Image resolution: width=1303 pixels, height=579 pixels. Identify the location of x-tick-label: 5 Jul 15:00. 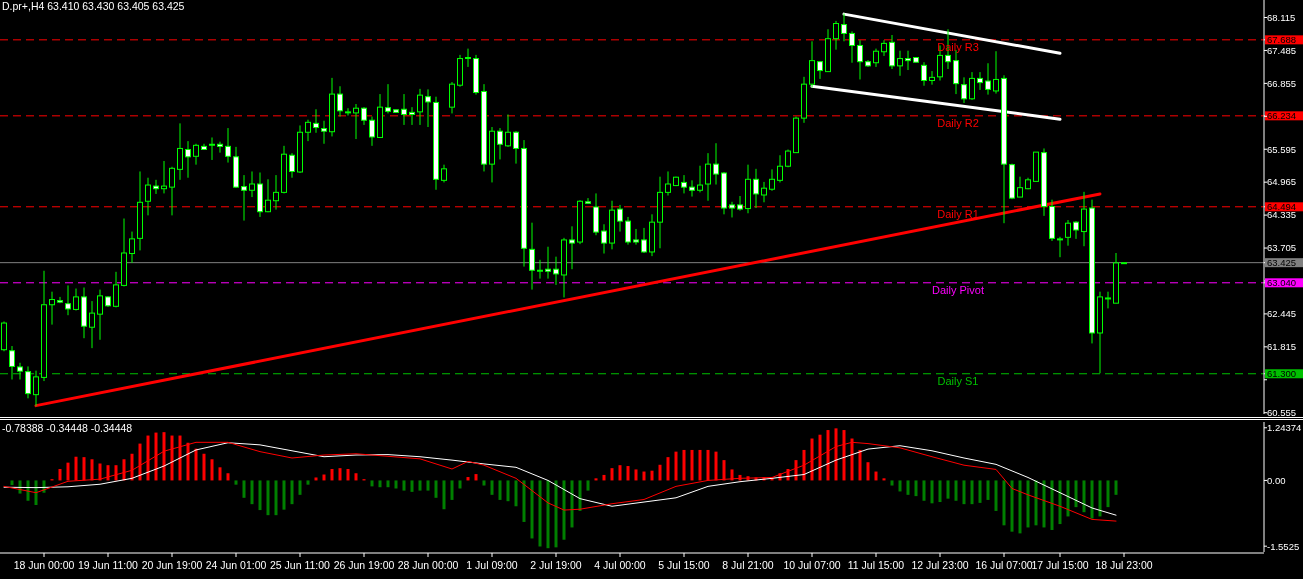
(684, 565).